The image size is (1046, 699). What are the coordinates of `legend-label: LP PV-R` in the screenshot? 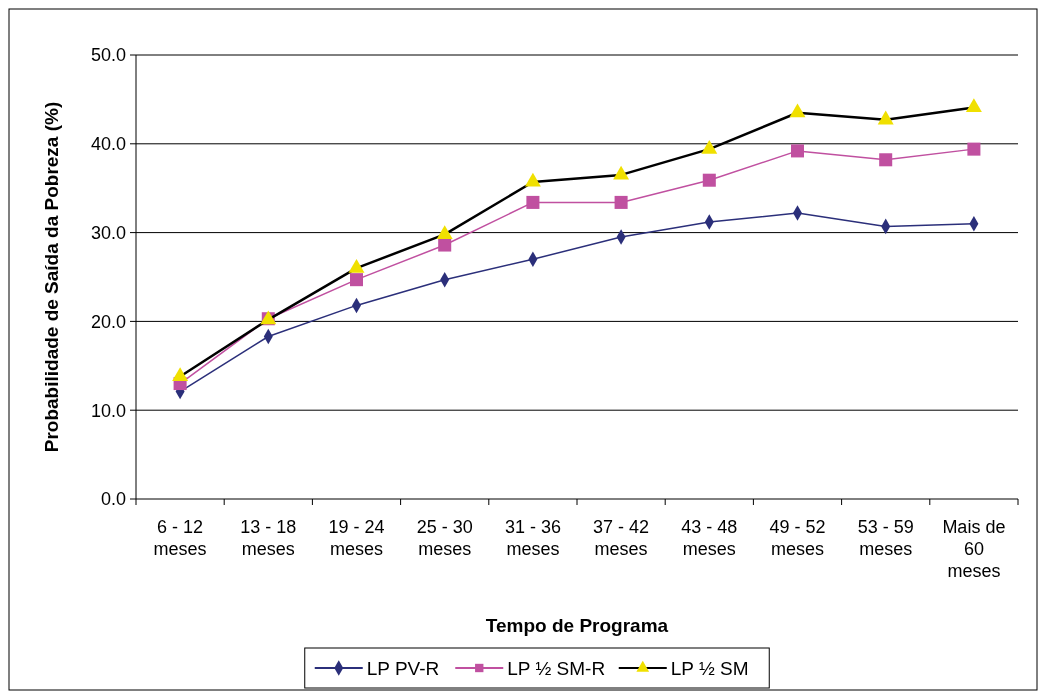 It's located at (403, 668).